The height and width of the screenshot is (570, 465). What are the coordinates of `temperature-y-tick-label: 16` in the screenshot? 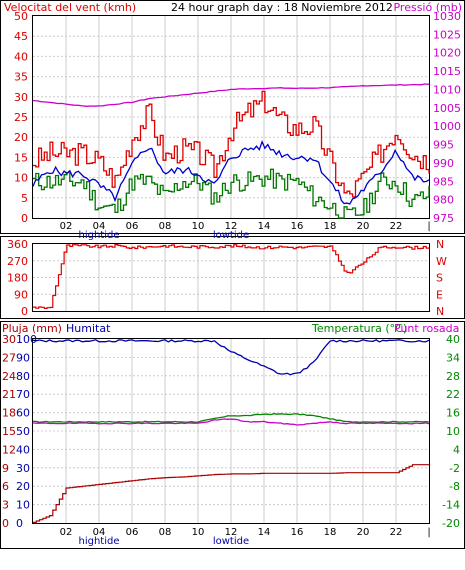 It's located at (453, 413).